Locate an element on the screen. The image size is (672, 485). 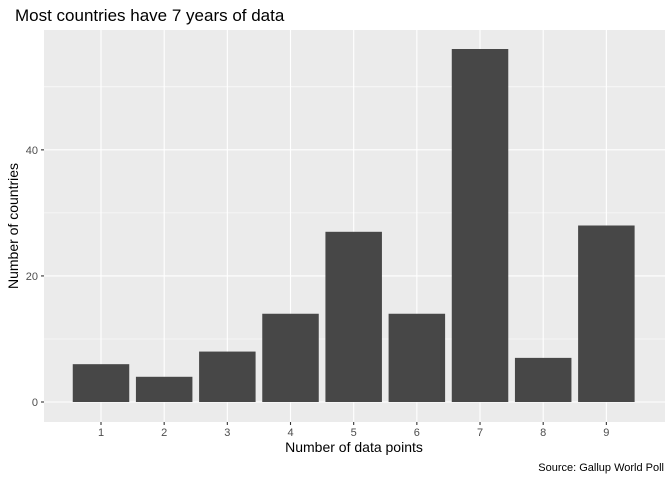
x-tick-label: 8 is located at coordinates (543, 433).